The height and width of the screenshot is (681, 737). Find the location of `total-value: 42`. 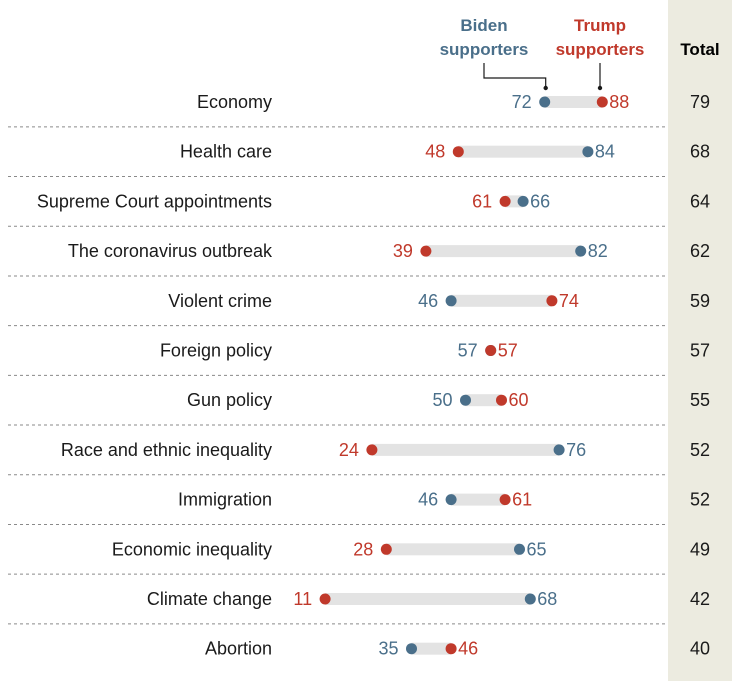

total-value: 42 is located at coordinates (700, 599).